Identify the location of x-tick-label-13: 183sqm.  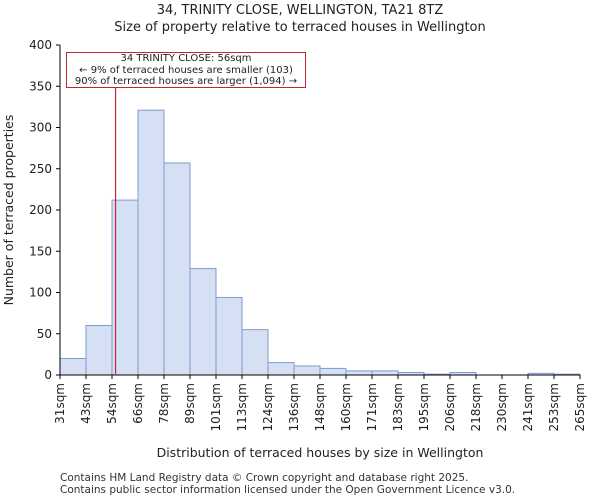
(398, 407).